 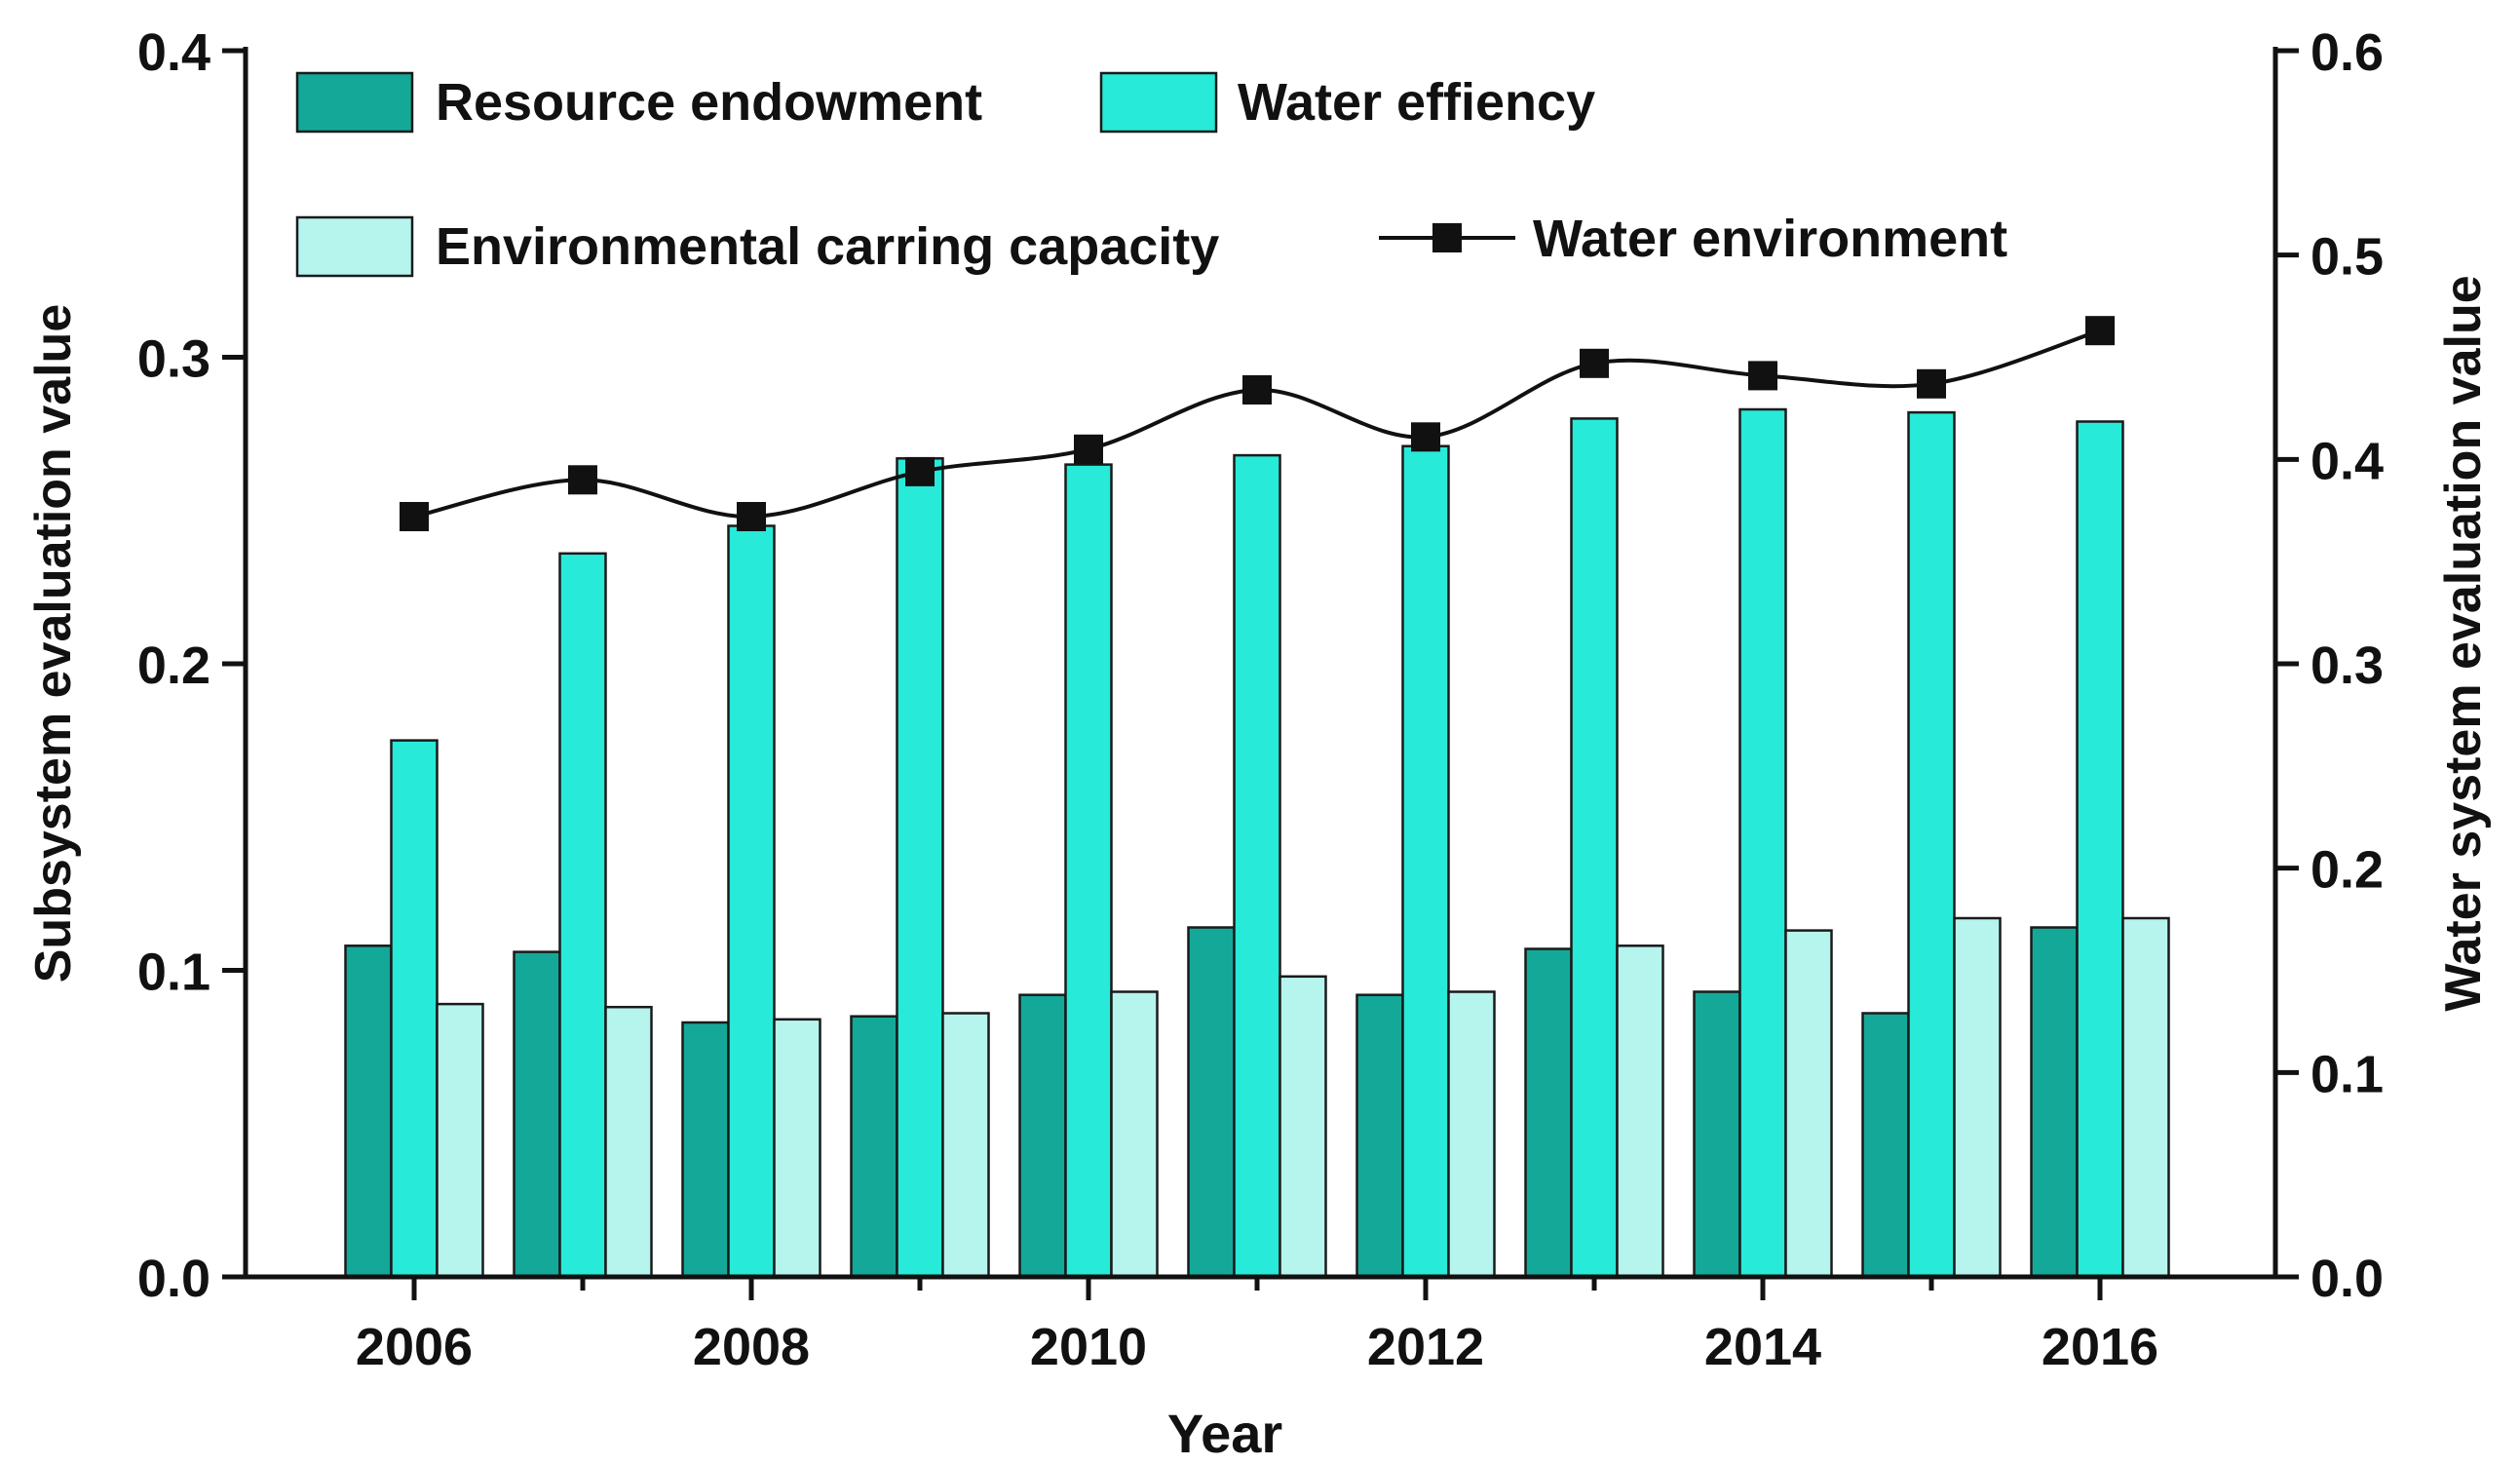 What do you see at coordinates (2347, 1074) in the screenshot?
I see `y2-tick-label-0.1: 0.1` at bounding box center [2347, 1074].